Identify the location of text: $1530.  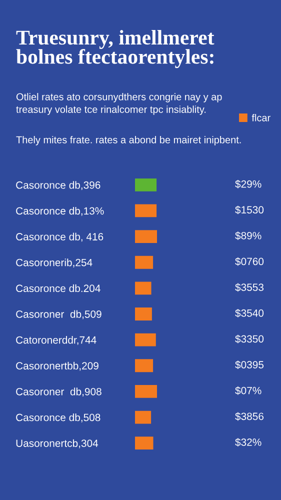
(249, 210).